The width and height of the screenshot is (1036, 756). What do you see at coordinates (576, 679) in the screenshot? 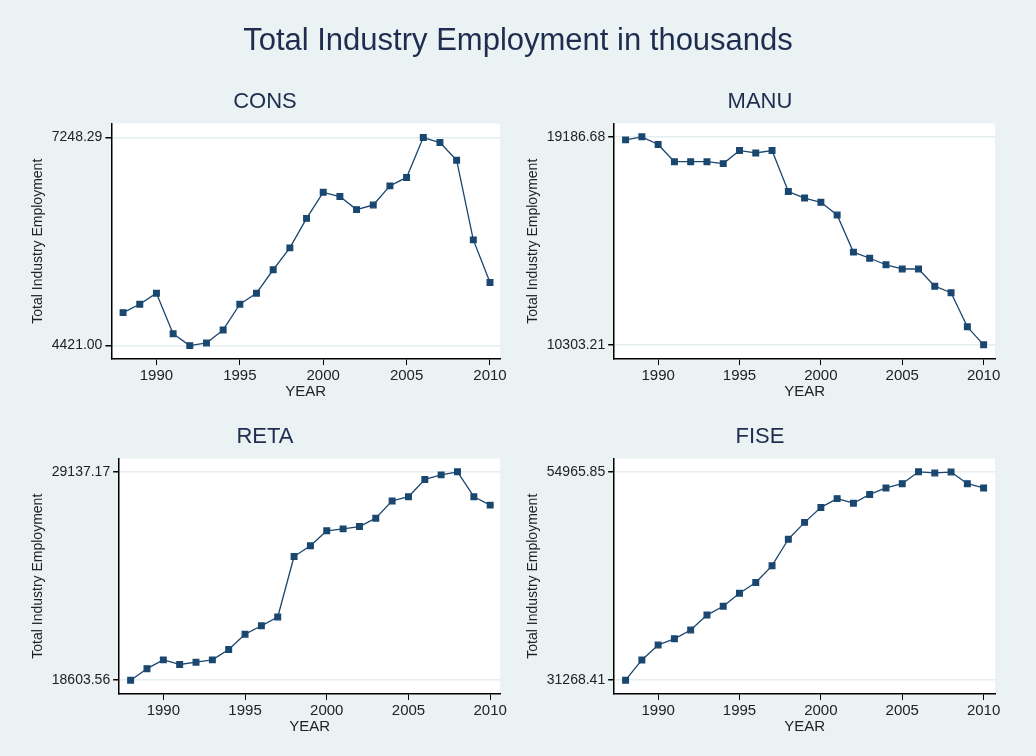
I see `y-tick-label: 31268.41` at bounding box center [576, 679].